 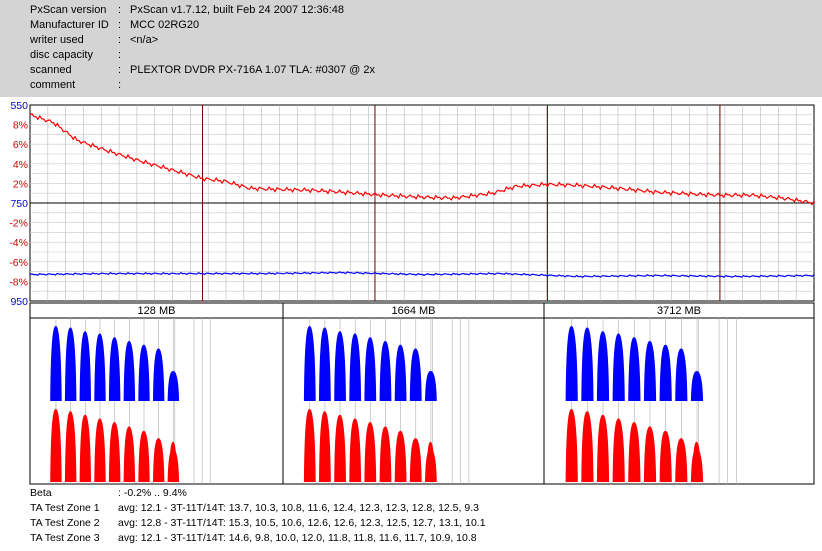 What do you see at coordinates (20, 184) in the screenshot?
I see `y-tick-label: 2%` at bounding box center [20, 184].